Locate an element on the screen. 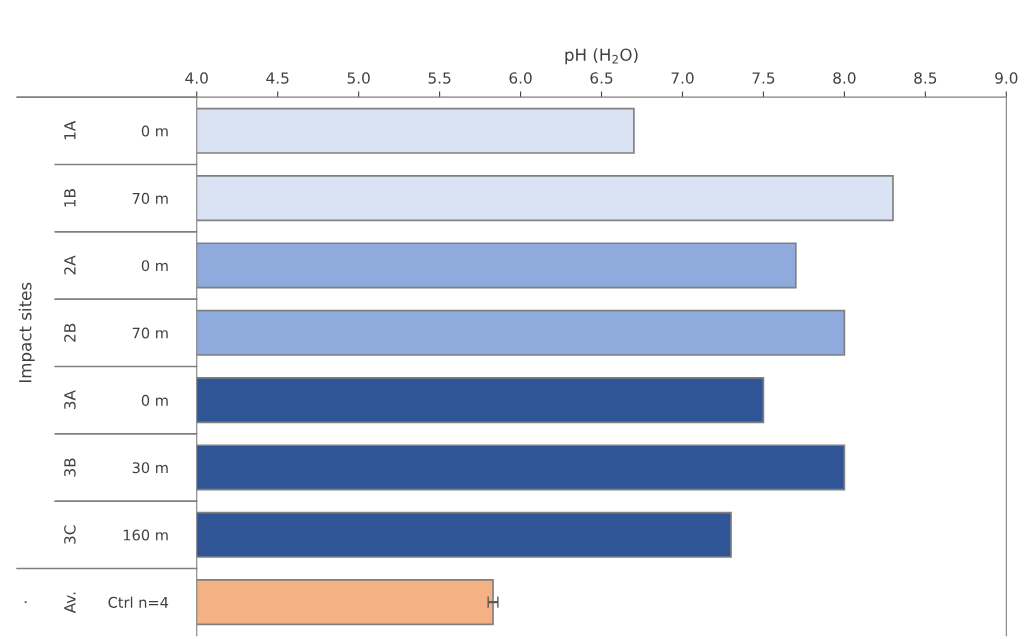 Image resolution: width=1030 pixels, height=639 pixels. y-tick-label: 30 m is located at coordinates (150, 468).